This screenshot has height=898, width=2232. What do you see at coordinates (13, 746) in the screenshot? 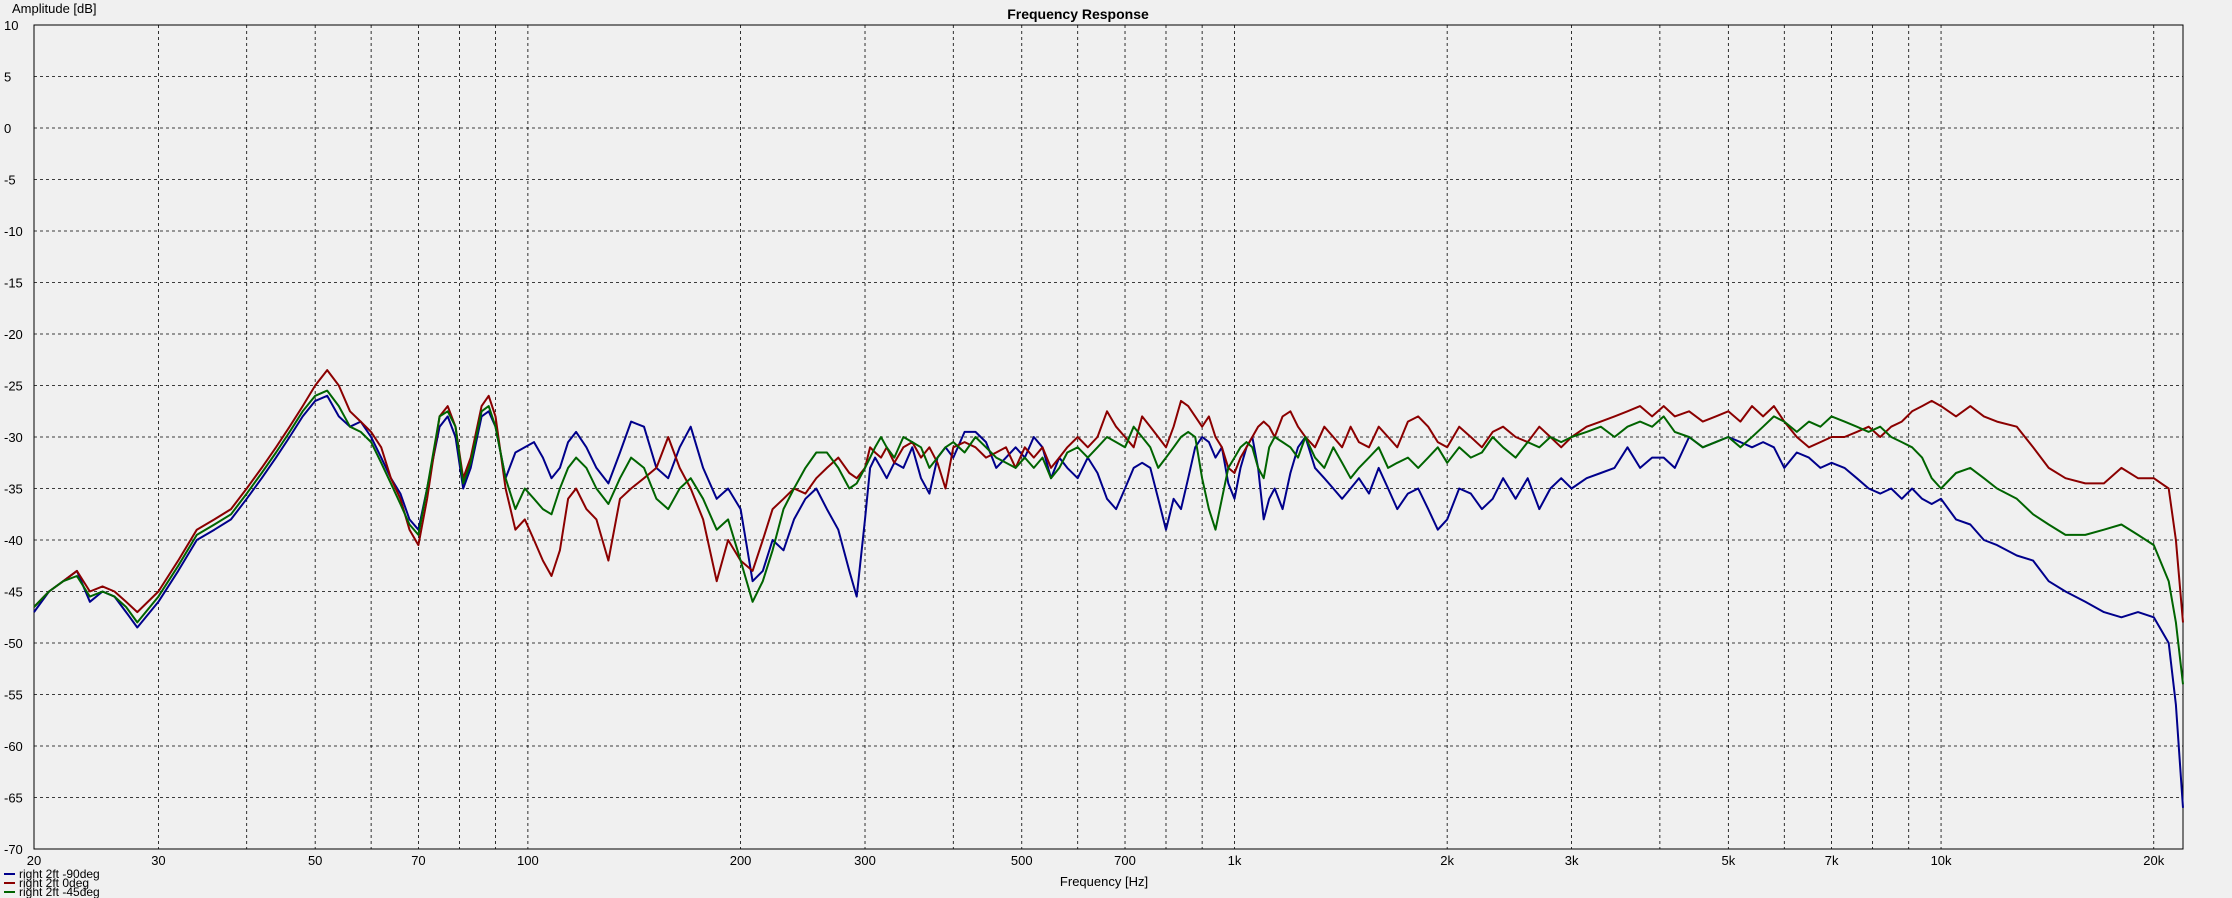
I see `y-tick-label: -60` at bounding box center [13, 746].